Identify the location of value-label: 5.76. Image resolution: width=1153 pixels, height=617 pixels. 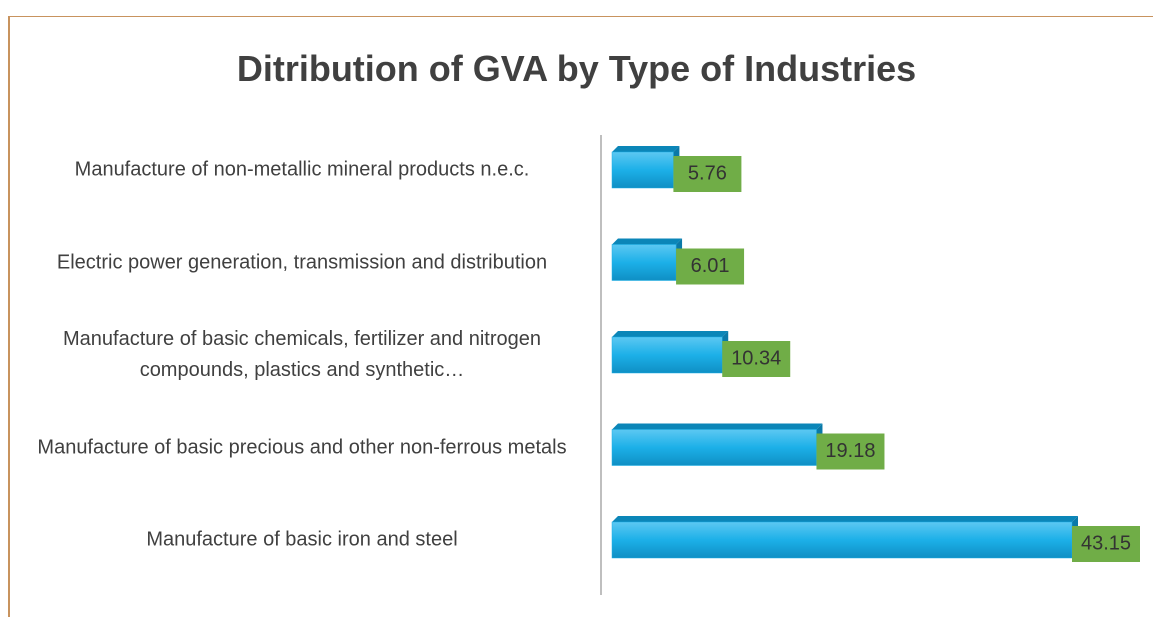
(707, 173).